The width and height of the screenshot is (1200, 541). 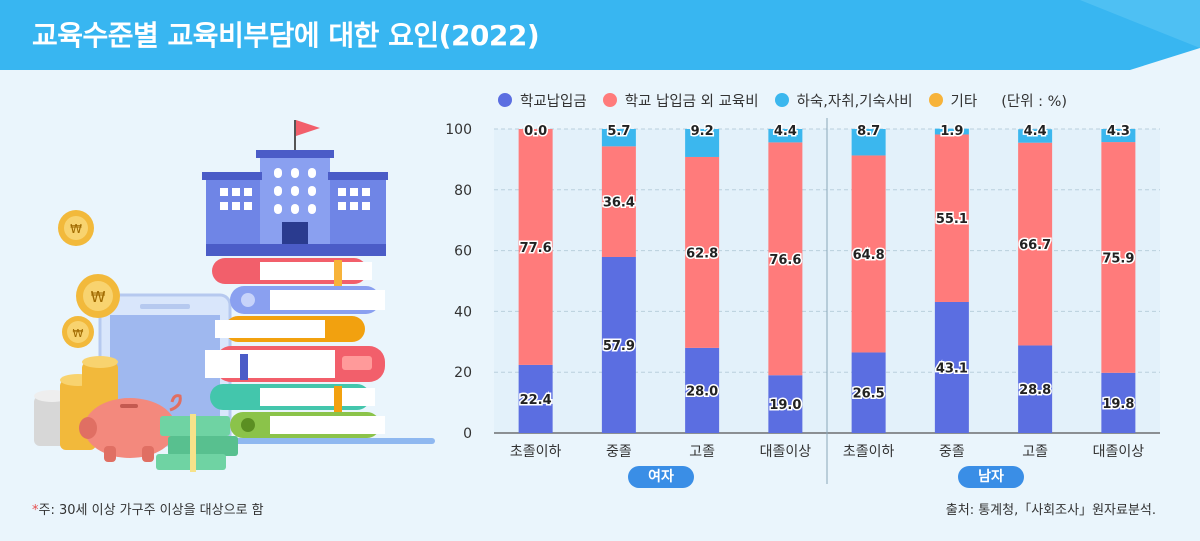 I want to click on value-label: 0.0, so click(x=535, y=131).